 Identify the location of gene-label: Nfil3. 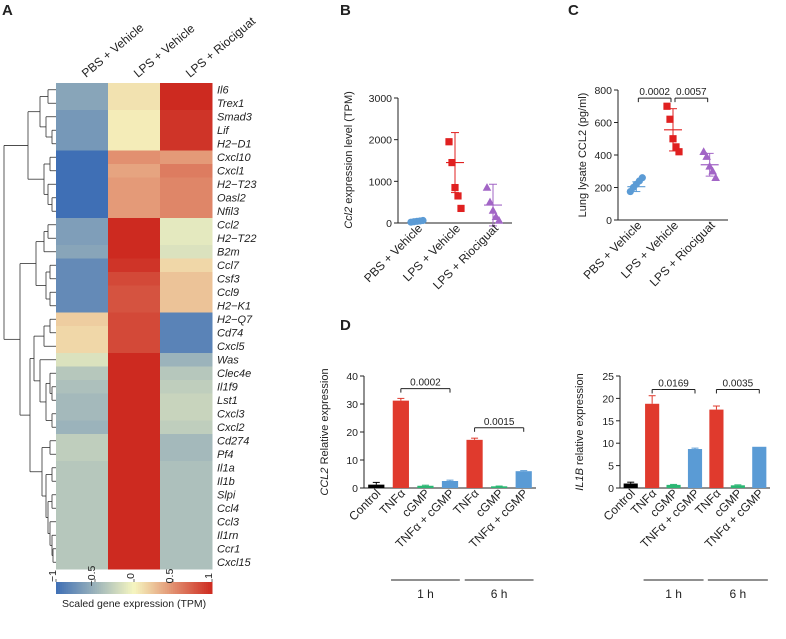
(228, 212).